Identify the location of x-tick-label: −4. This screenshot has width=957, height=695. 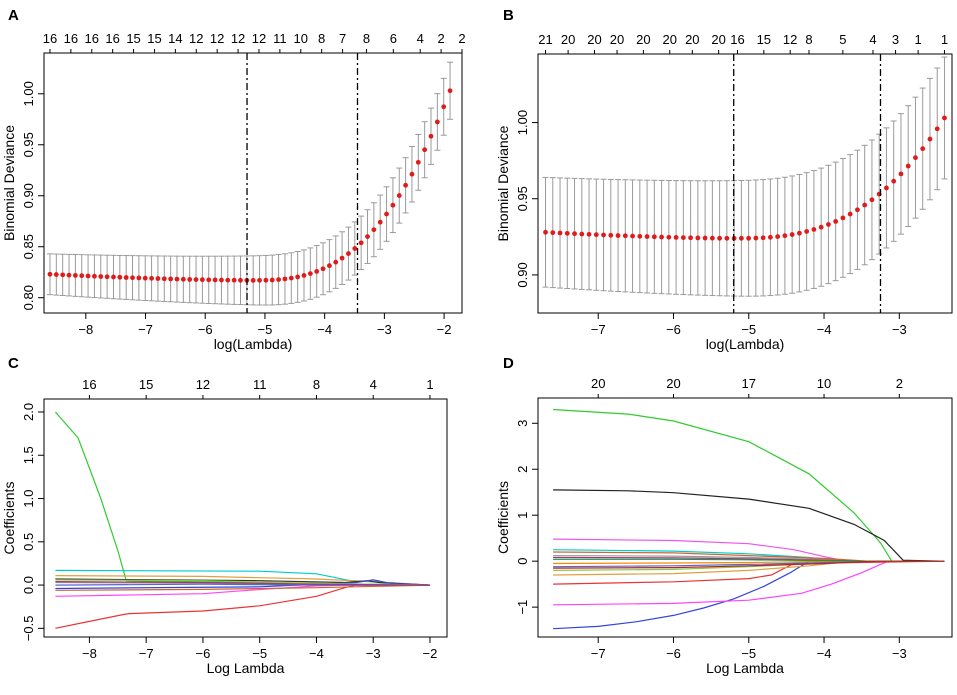
(324, 329).